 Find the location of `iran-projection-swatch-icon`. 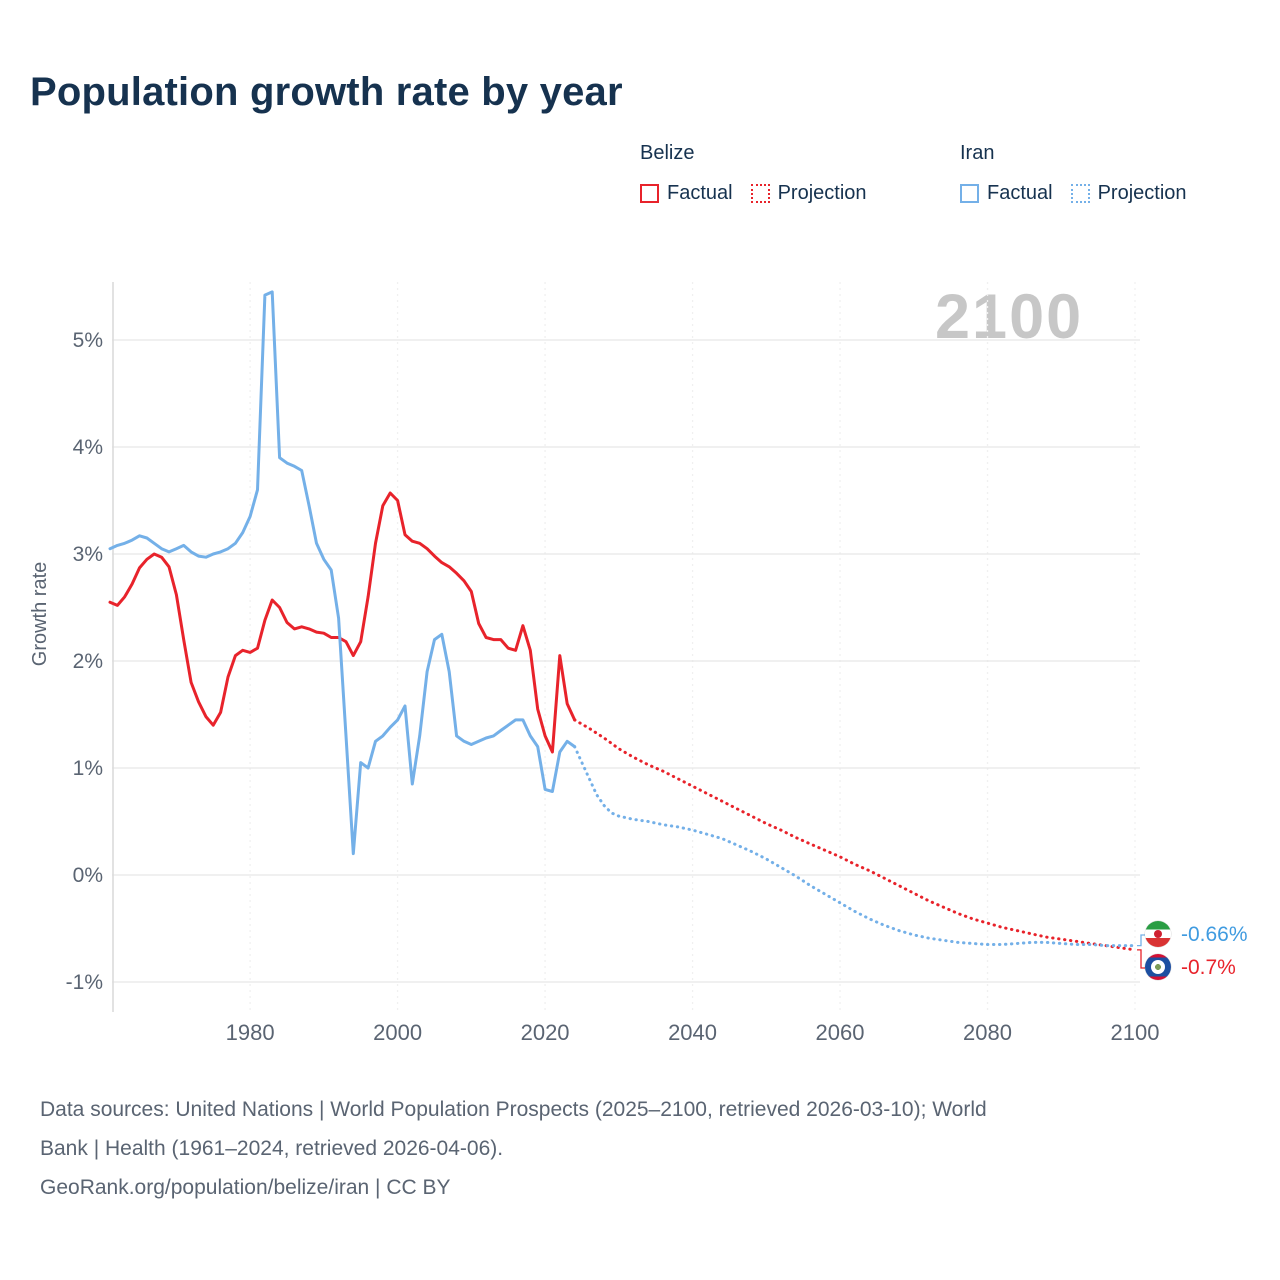

iran-projection-swatch-icon is located at coordinates (1080, 193).